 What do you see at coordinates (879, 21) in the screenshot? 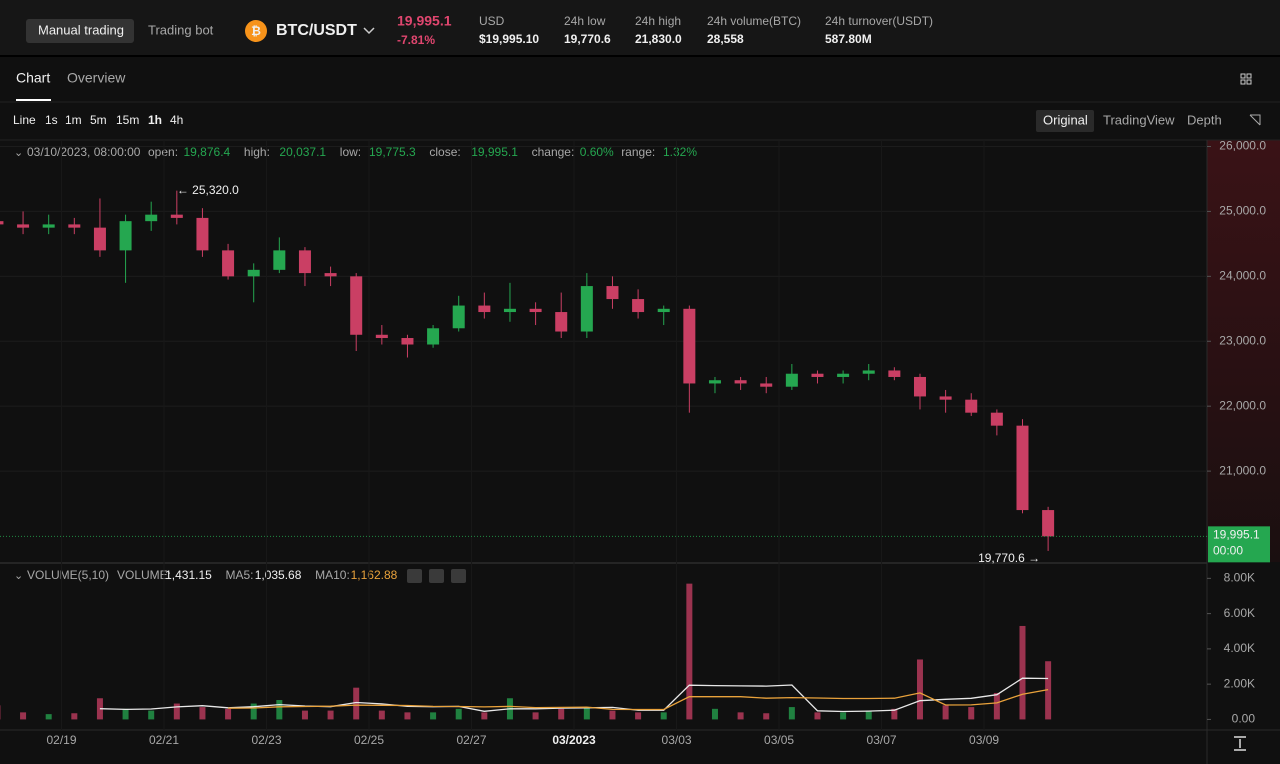
I see `stat-label: 24h turnover(USDT)` at bounding box center [879, 21].